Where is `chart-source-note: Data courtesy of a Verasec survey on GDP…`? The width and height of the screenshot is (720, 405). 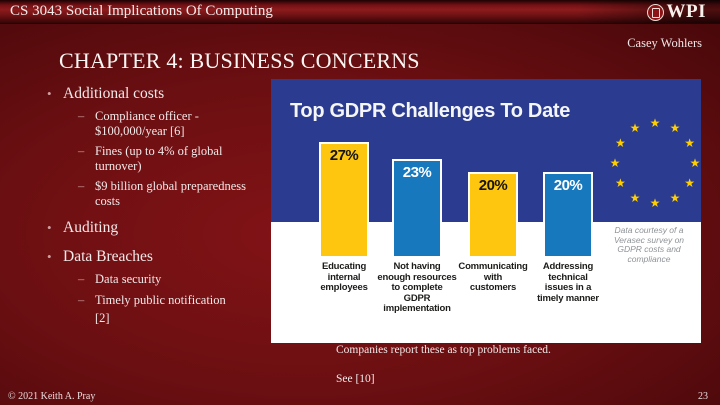
chart-source-note: Data courtesy of a Verasec survey on GDP… is located at coordinates (649, 244).